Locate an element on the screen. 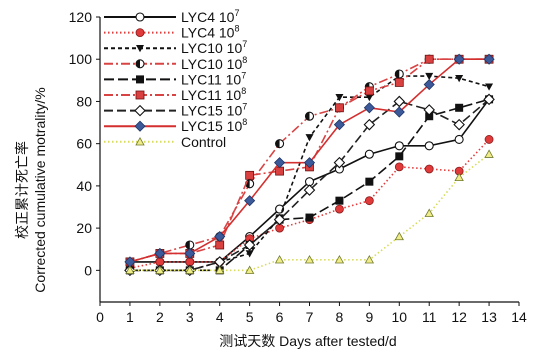 This screenshot has height=352, width=540. legend-item: LYC4 108 is located at coordinates (171, 32).